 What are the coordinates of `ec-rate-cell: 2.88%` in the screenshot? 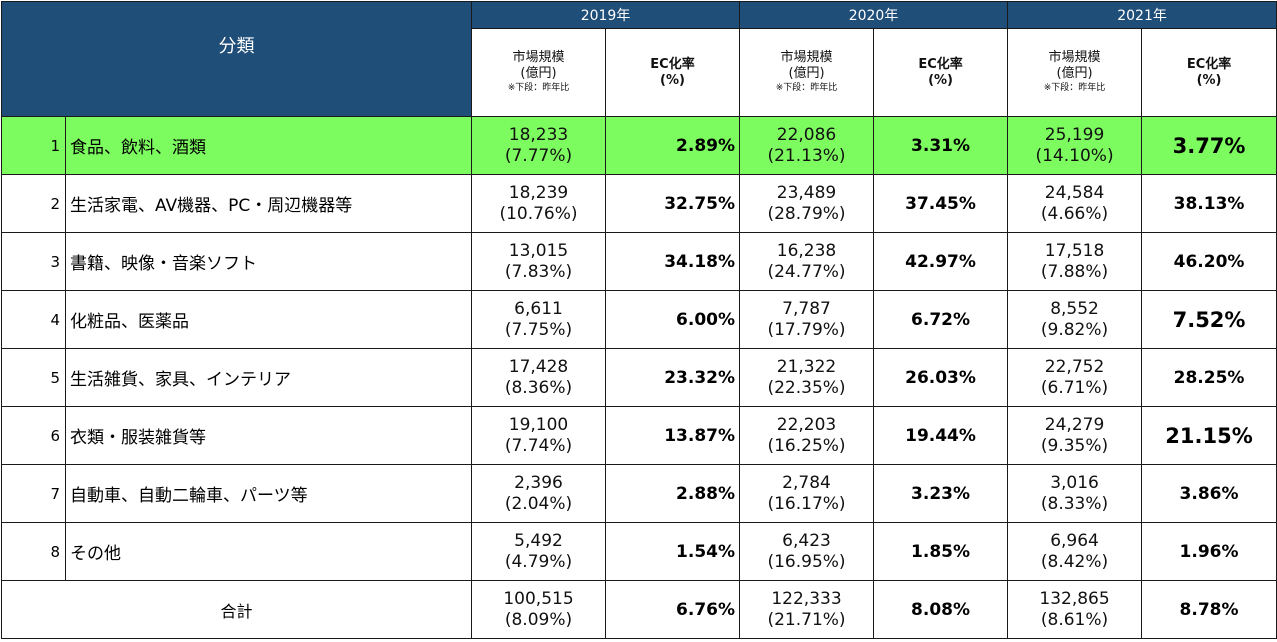 It's located at (672, 493).